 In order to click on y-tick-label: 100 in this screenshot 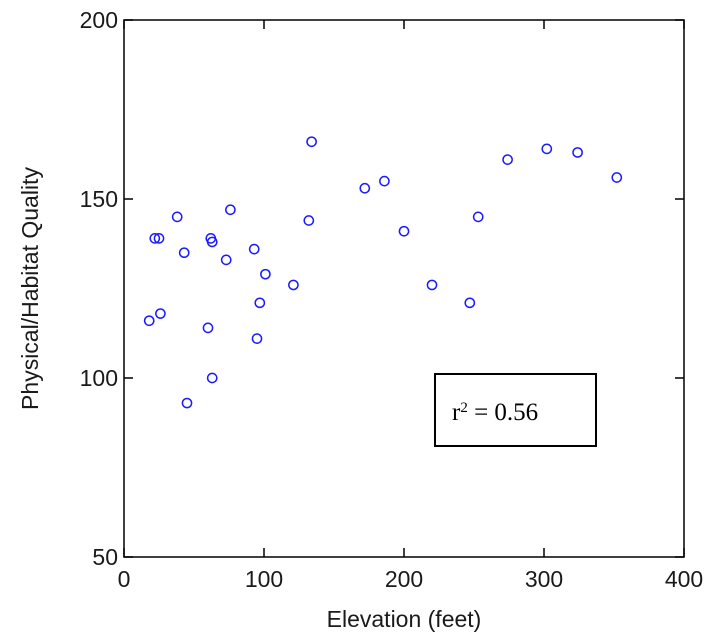, I will do `click(99, 378)`.